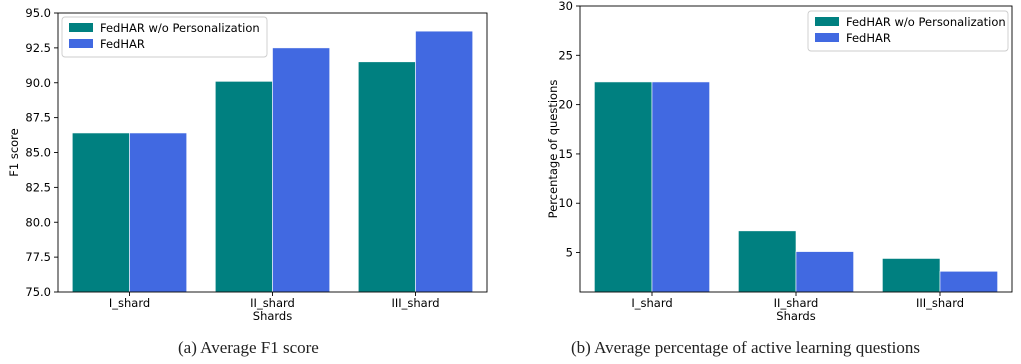 This screenshot has width=1021, height=364. What do you see at coordinates (926, 22) in the screenshot?
I see `chart-b-legend-label-1: FedHAR w/o Personalization` at bounding box center [926, 22].